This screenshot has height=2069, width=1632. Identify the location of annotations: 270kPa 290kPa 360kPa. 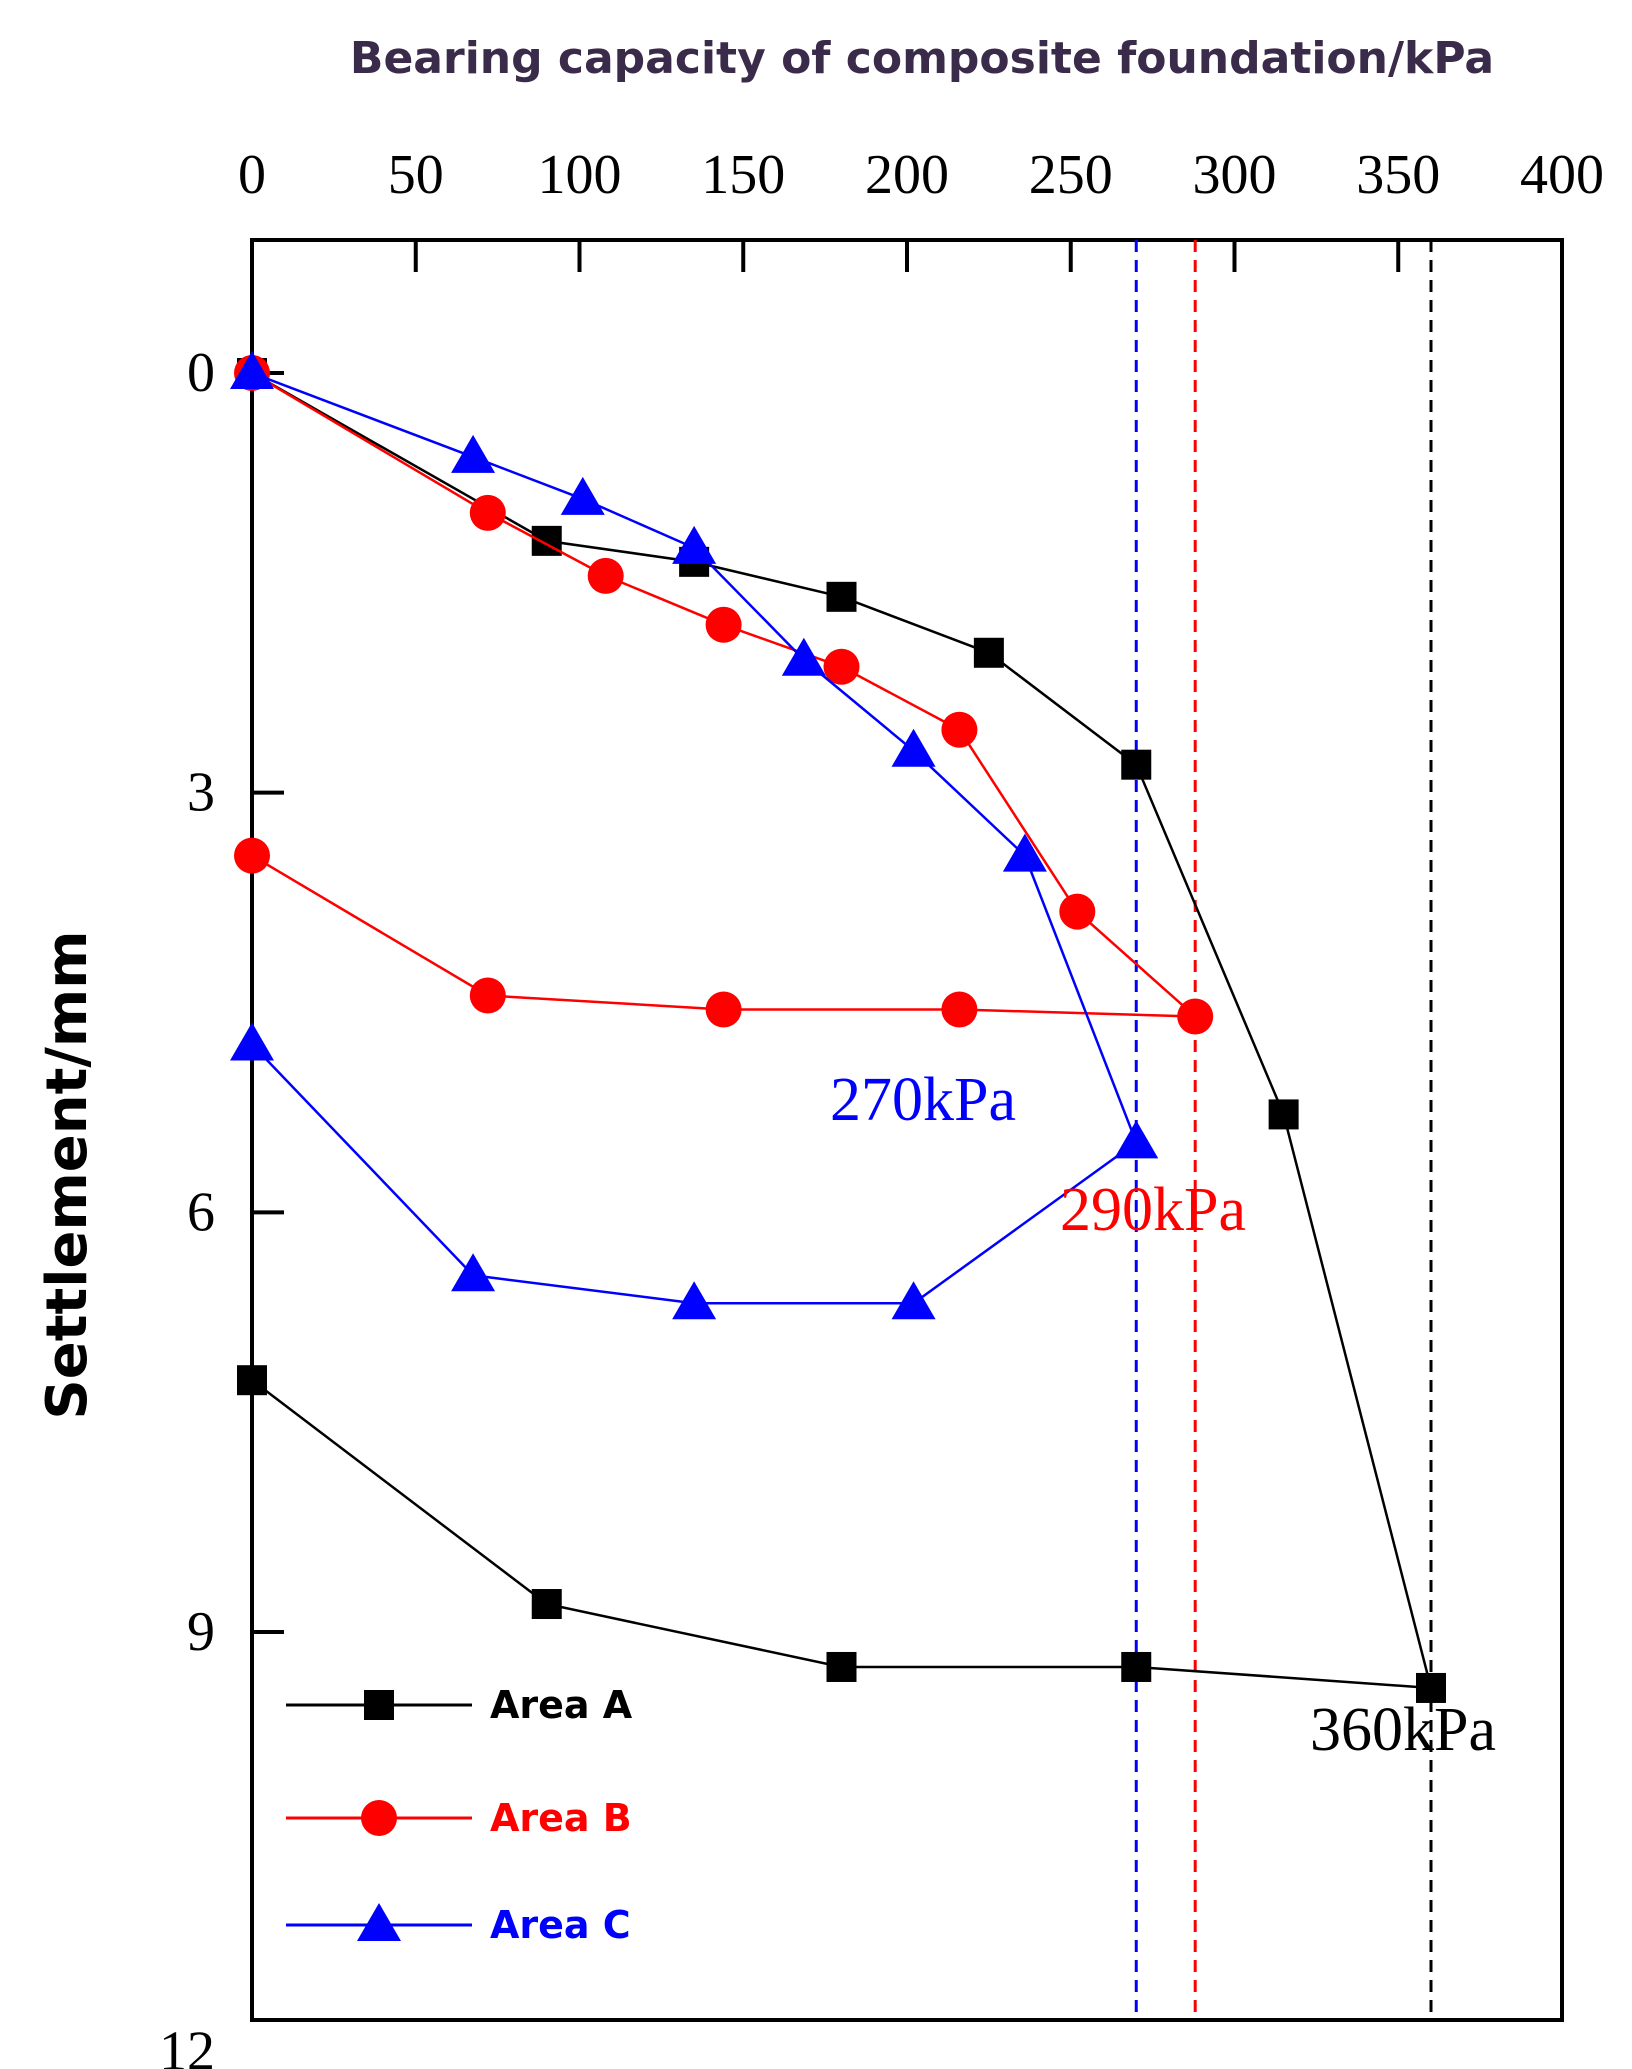
(1163, 1415).